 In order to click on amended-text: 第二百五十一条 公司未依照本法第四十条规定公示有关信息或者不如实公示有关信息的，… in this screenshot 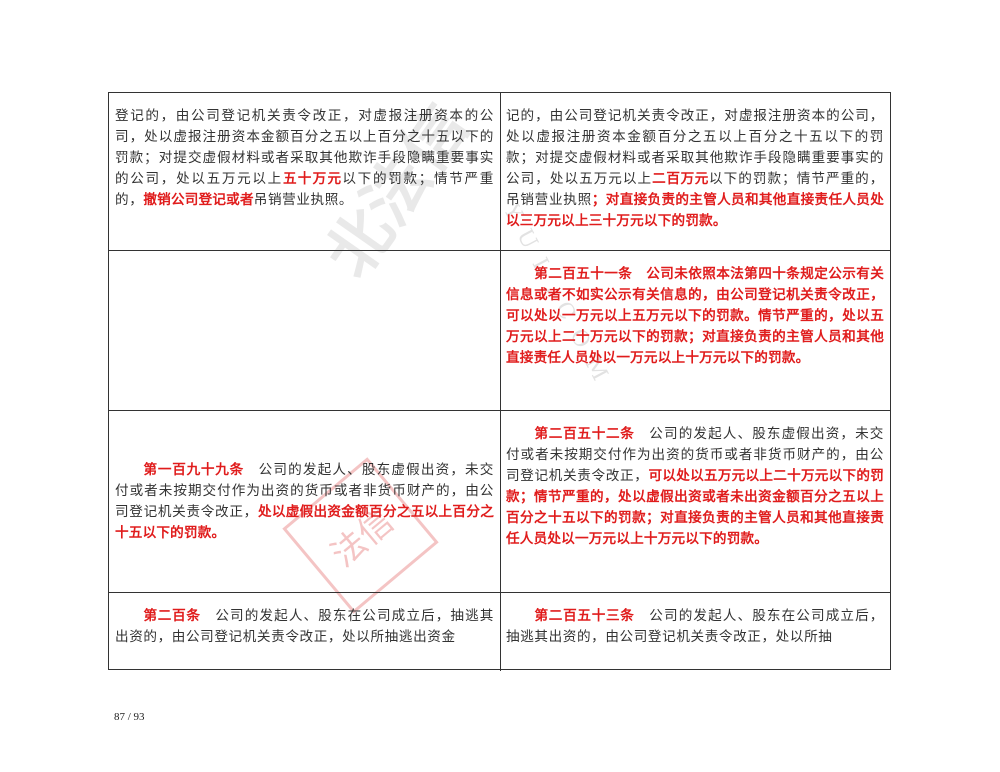, I will do `click(695, 316)`.